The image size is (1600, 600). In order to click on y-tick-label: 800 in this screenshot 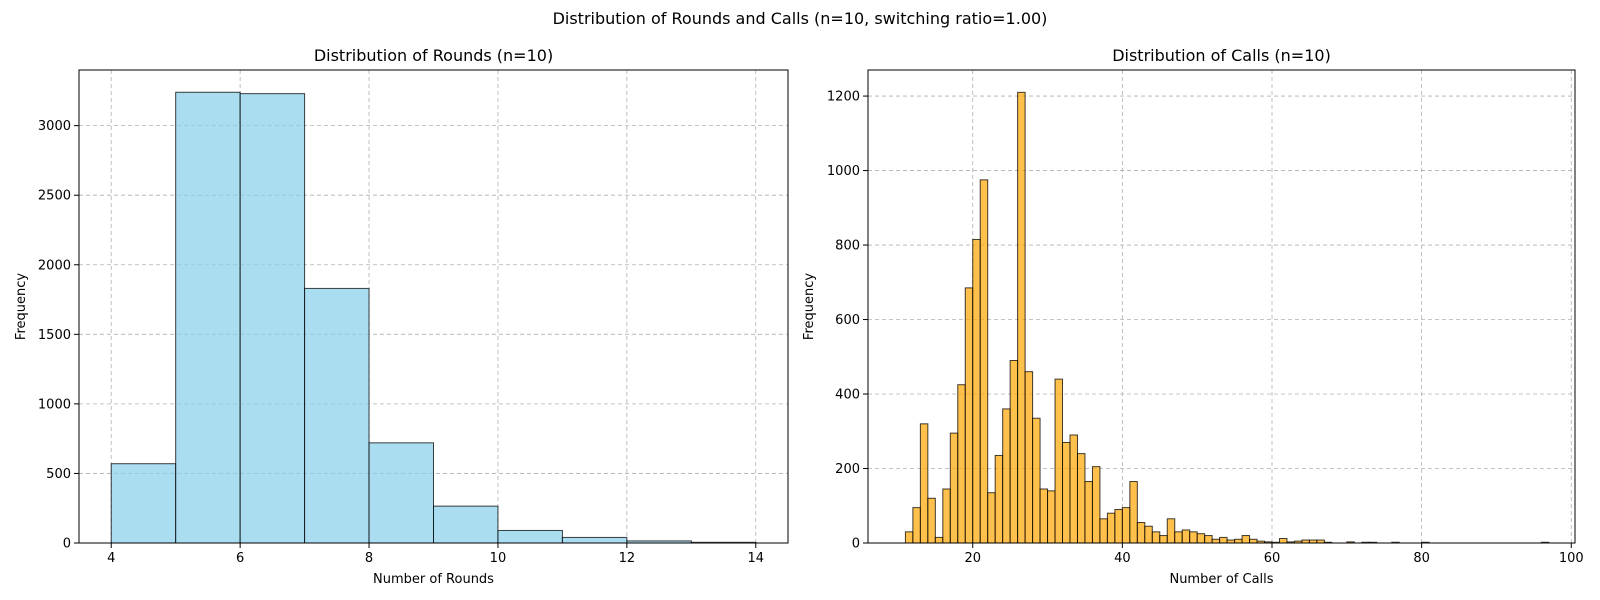, I will do `click(847, 246)`.